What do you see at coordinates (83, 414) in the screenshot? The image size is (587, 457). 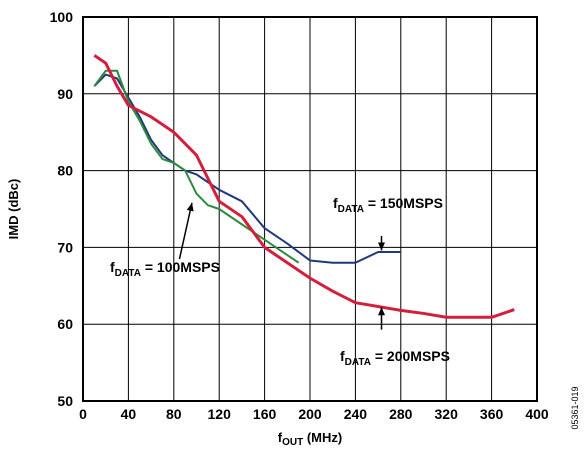 I see `x-tick-label: 0` at bounding box center [83, 414].